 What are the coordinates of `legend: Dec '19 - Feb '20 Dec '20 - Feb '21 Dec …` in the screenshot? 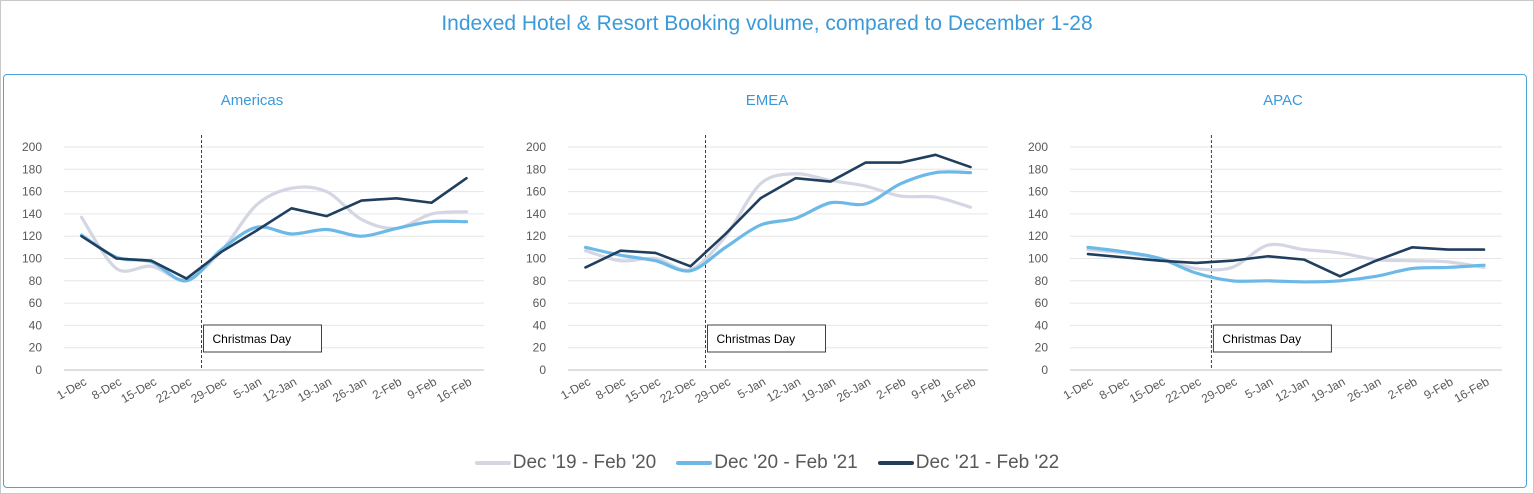 It's located at (767, 463).